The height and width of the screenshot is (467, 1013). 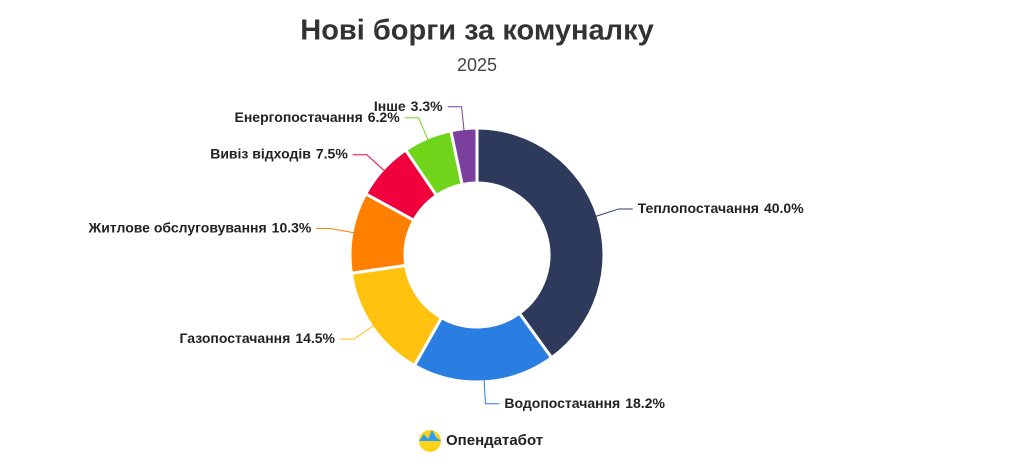 I want to click on label-name: Водопостачання, so click(x=562, y=402).